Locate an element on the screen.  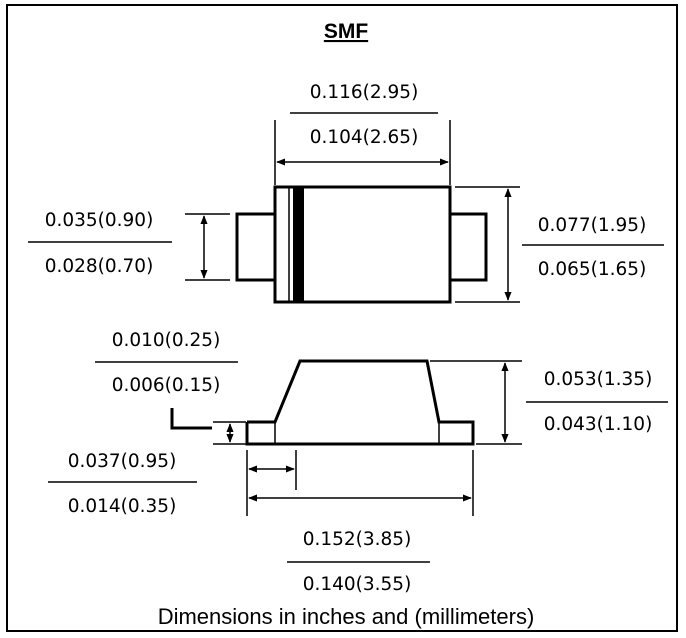
top-view-left-lead is located at coordinates (255, 247).